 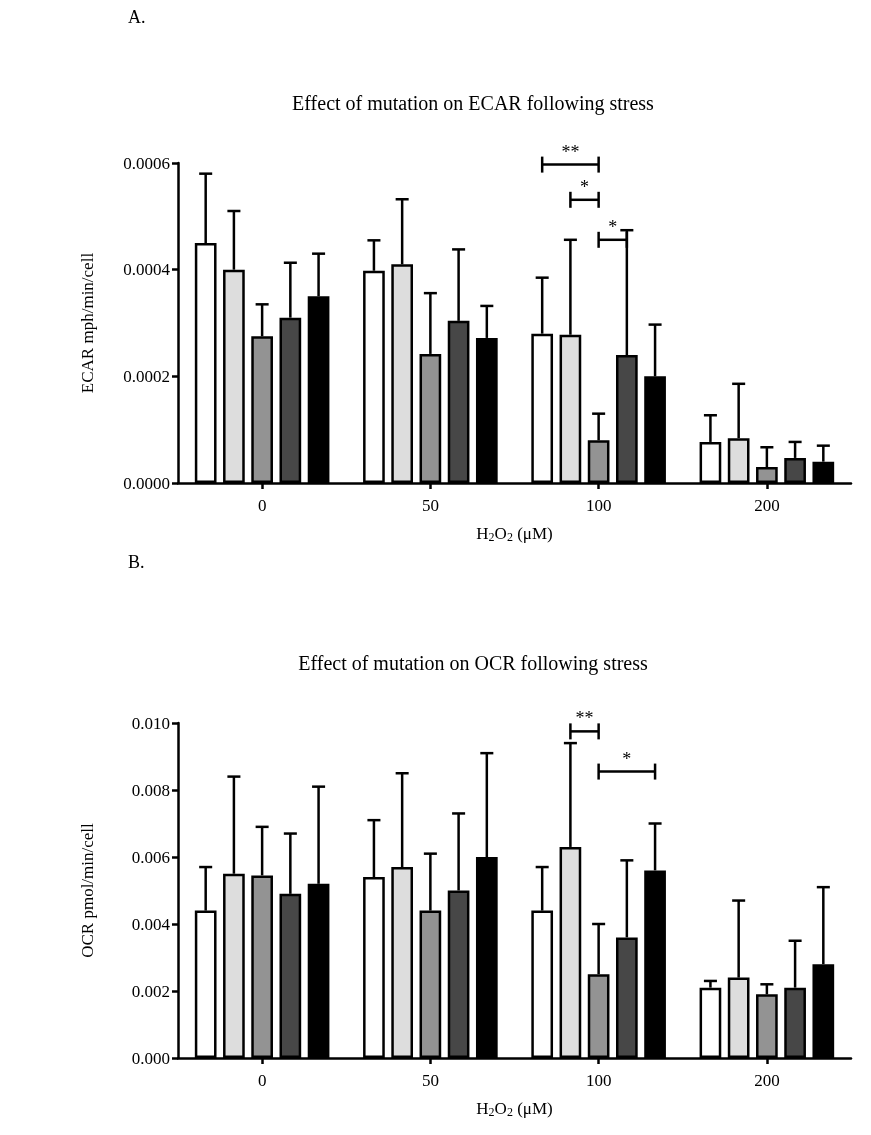 I want to click on y-tick-label: 0.004, so click(x=151, y=924).